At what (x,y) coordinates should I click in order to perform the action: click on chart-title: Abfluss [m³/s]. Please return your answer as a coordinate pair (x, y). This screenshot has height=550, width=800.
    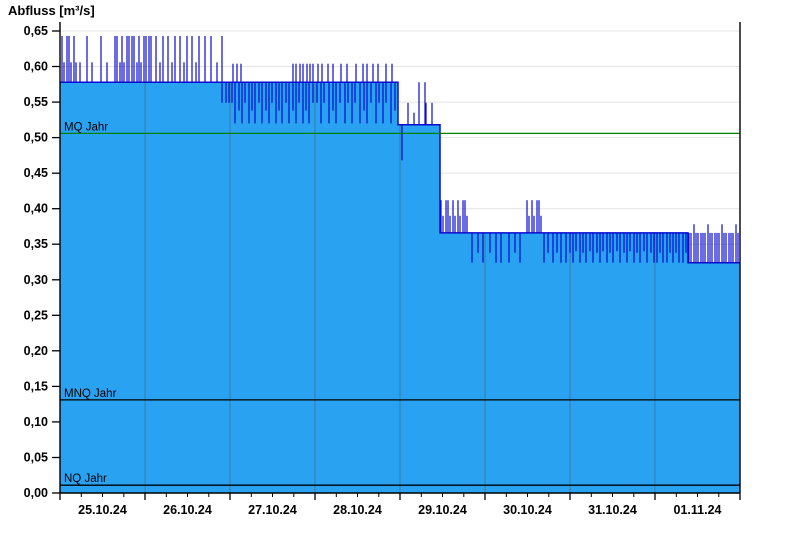
    Looking at the image, I should click on (51, 10).